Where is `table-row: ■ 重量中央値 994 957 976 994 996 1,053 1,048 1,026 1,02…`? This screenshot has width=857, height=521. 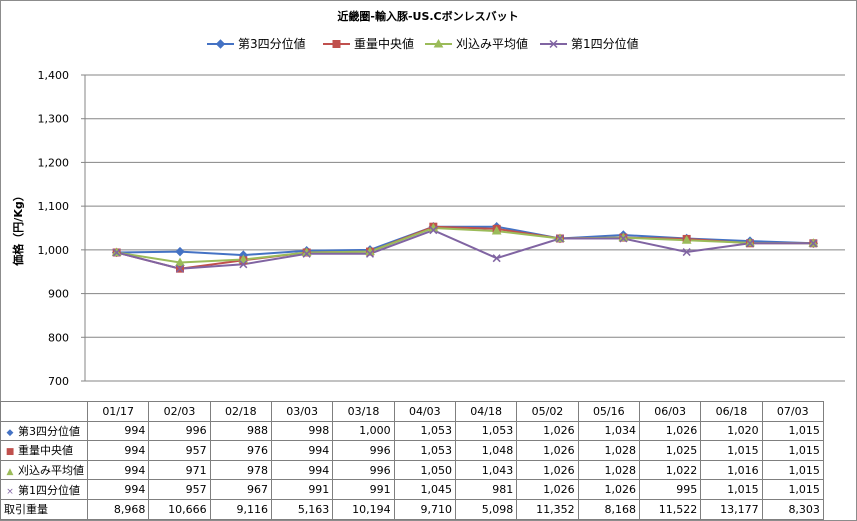
table-row: ■ 重量中央値 994 957 976 994 996 1,053 1,048 1,026 1,02… is located at coordinates (412, 450).